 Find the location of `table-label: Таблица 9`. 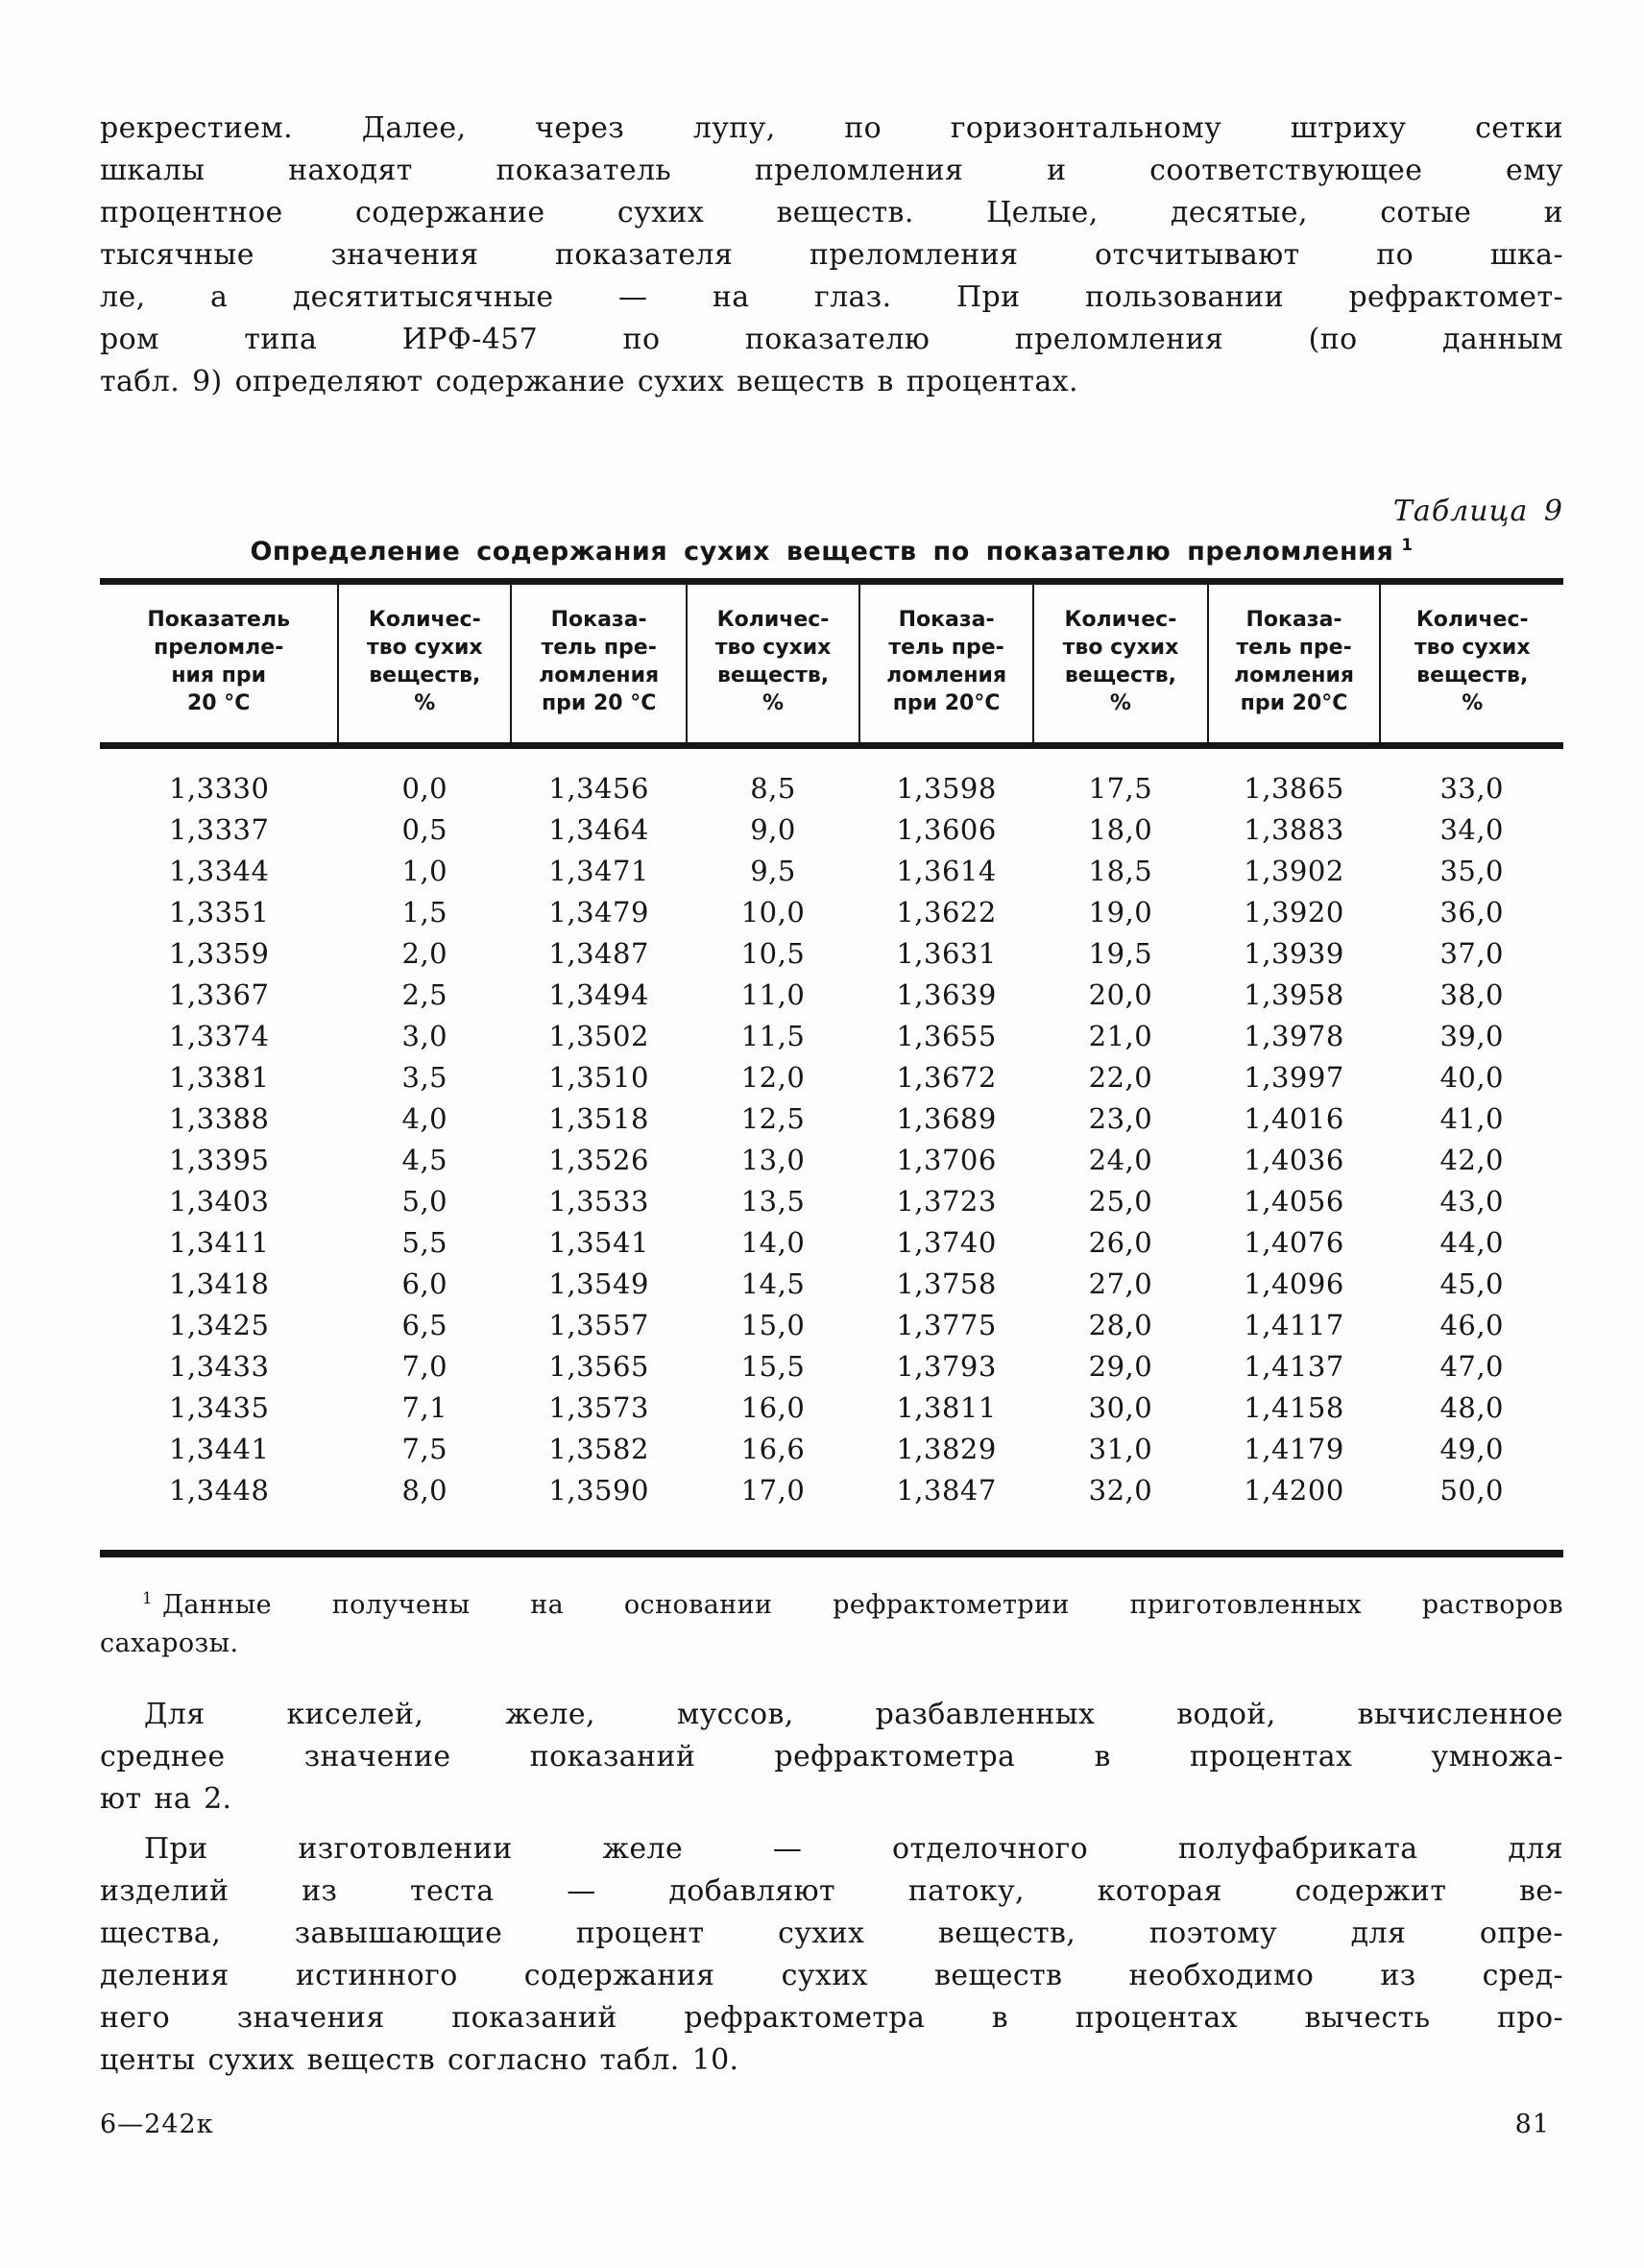

table-label: Таблица 9 is located at coordinates (1477, 512).